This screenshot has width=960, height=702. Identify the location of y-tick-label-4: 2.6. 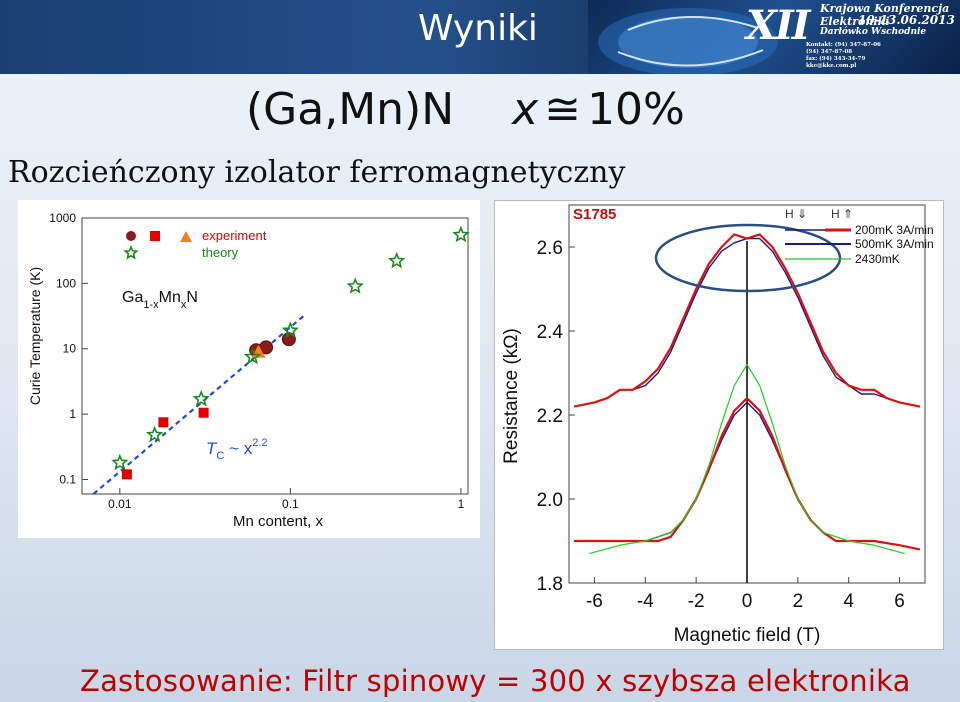
(550, 248).